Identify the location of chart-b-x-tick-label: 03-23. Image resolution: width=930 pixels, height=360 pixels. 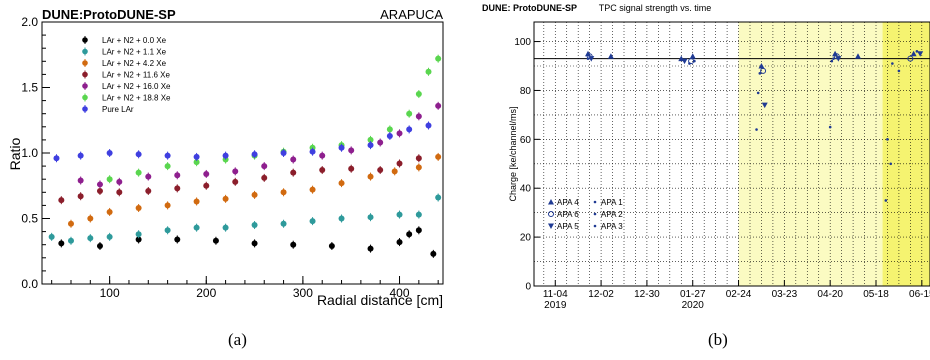
(785, 294).